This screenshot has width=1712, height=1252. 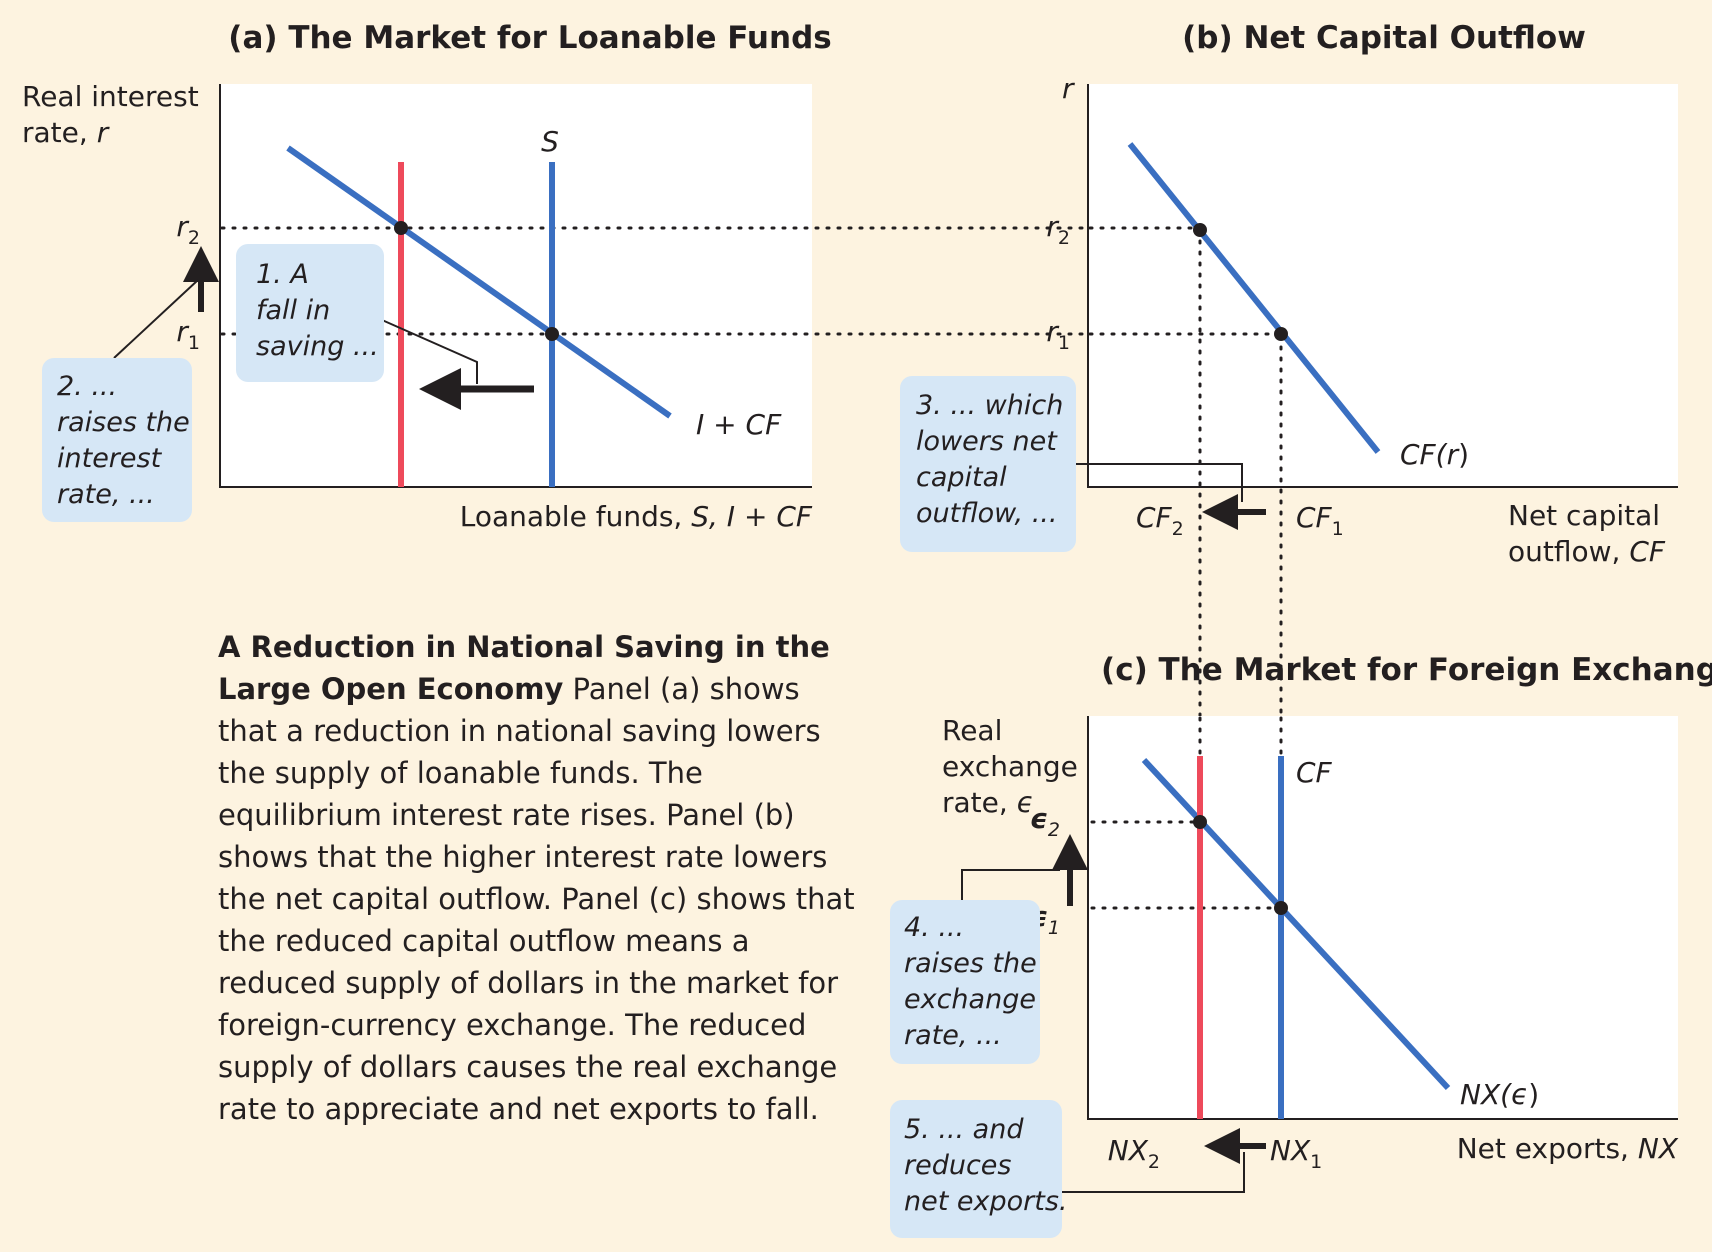 I want to click on supply-curve-label: S, so click(x=550, y=141).